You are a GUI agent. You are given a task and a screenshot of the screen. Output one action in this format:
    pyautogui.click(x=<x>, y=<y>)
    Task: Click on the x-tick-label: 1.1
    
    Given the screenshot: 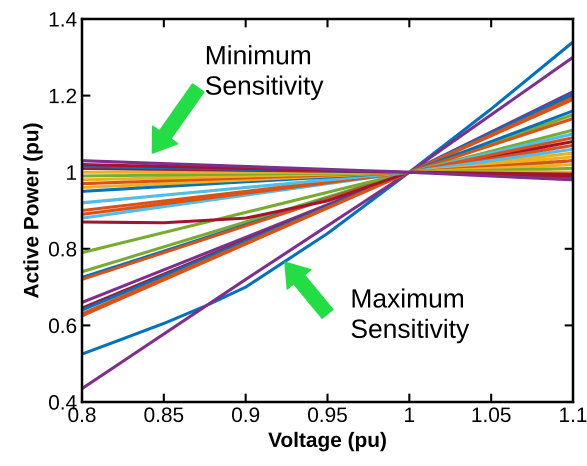 What is the action you would take?
    pyautogui.click(x=573, y=415)
    